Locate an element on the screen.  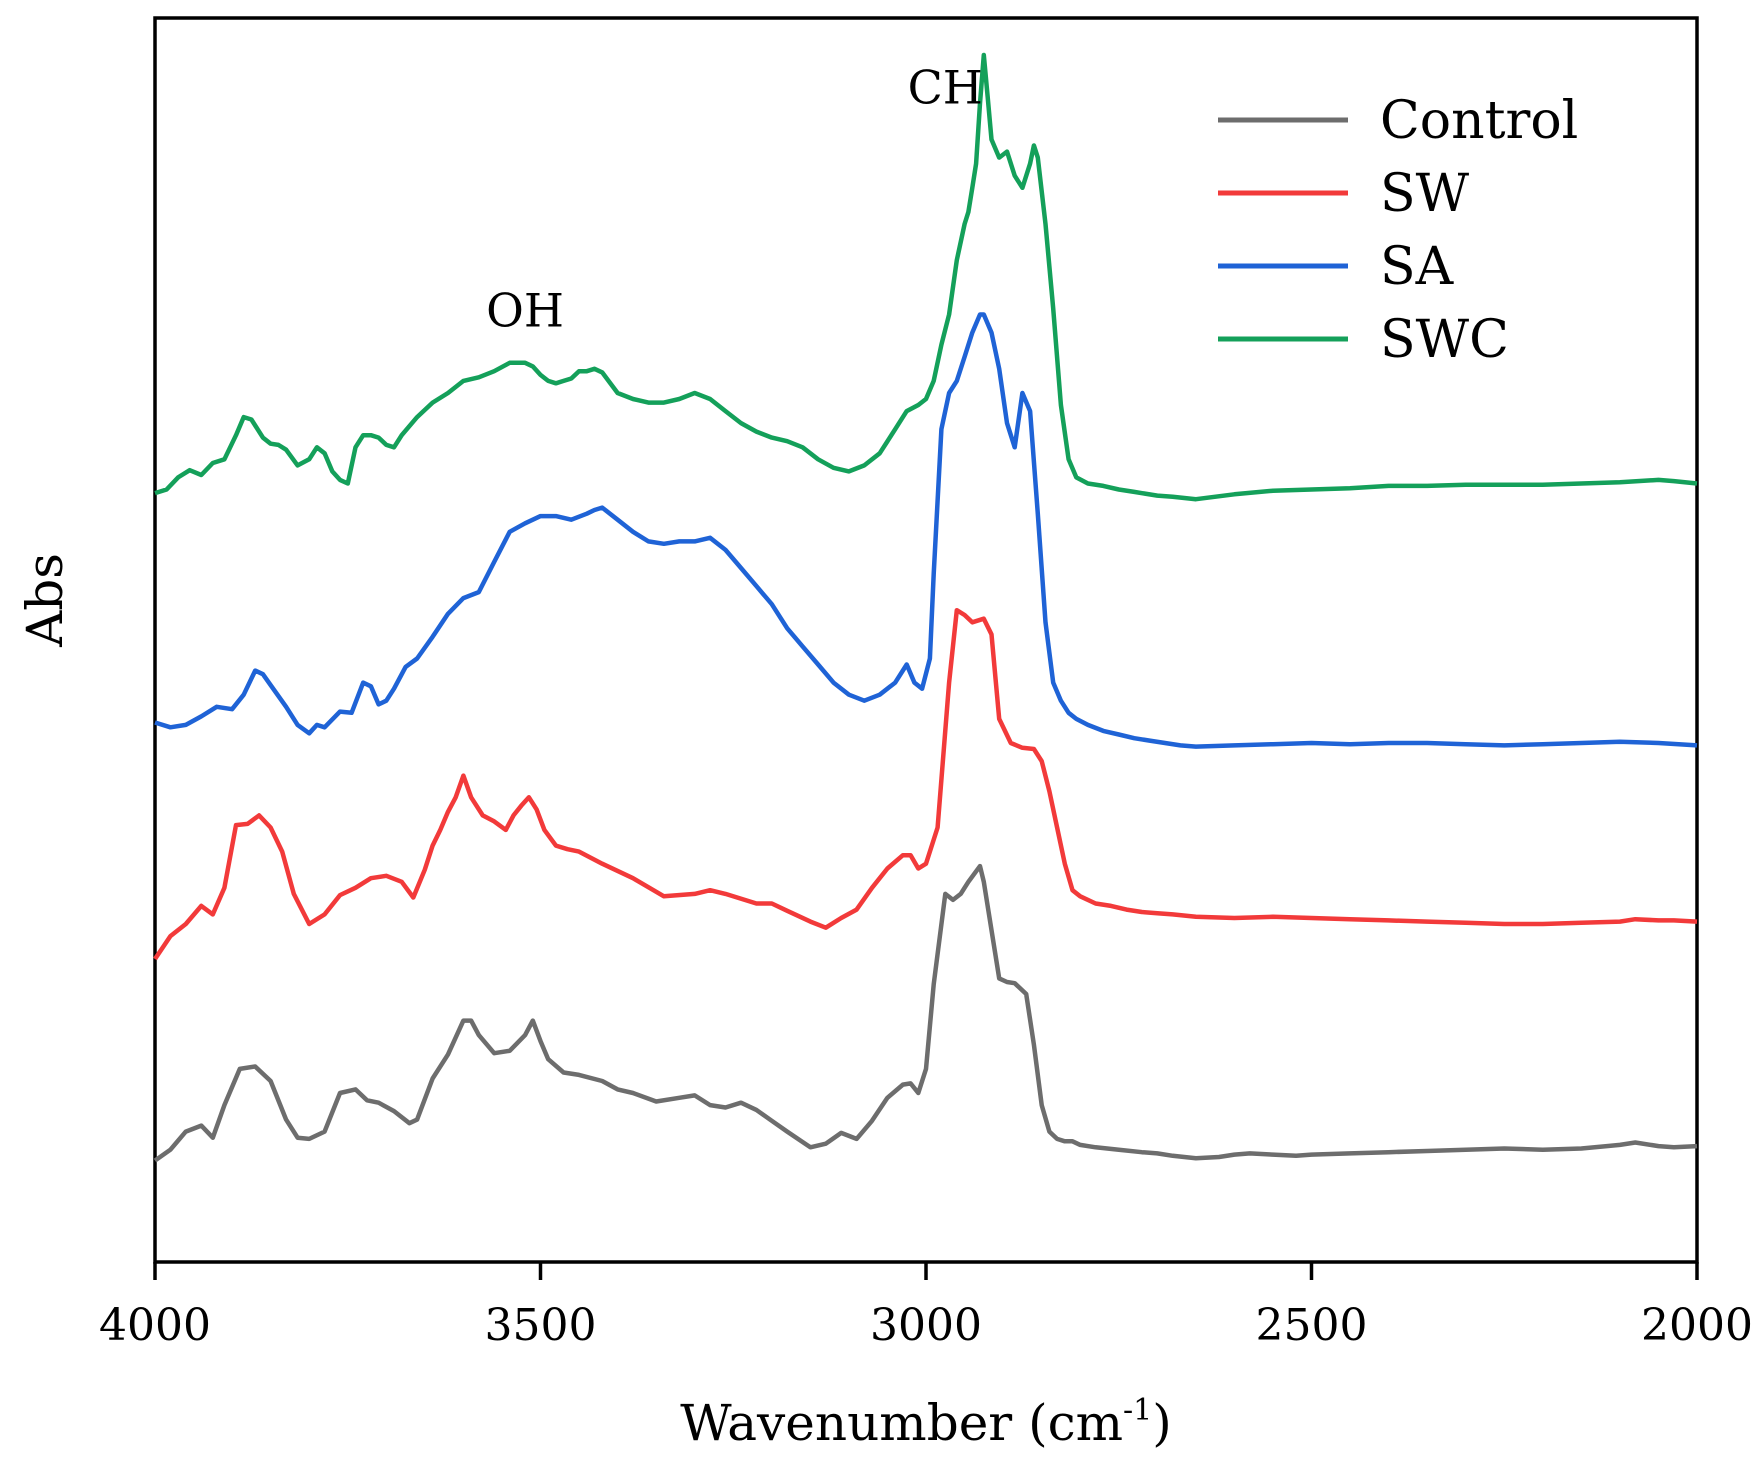
annotation-oh: OH is located at coordinates (525, 311).